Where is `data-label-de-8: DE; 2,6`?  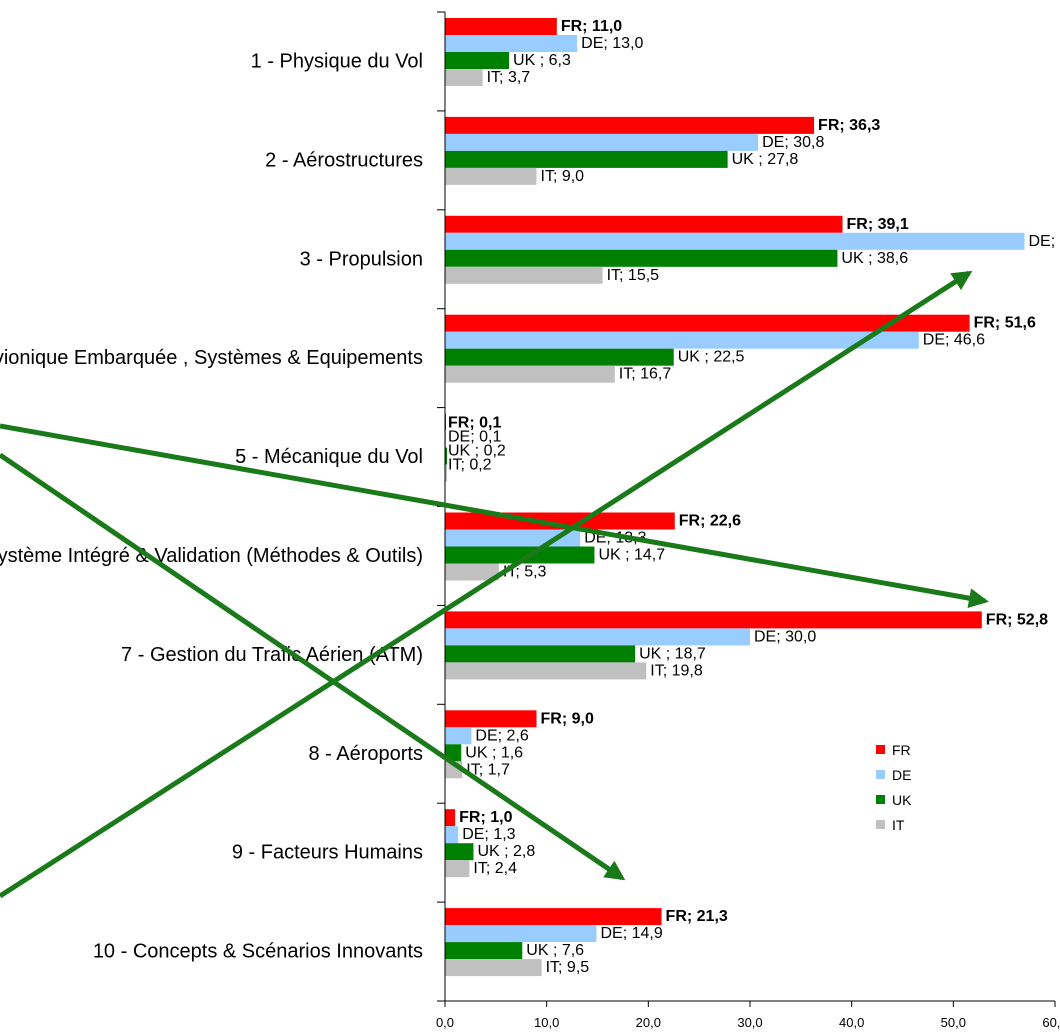
data-label-de-8: DE; 2,6 is located at coordinates (501, 735).